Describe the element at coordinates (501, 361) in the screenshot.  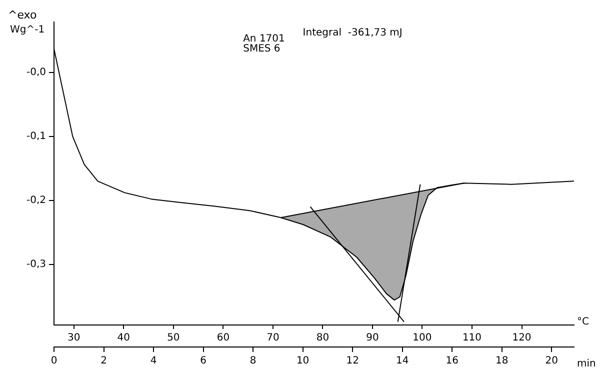
I see `x-tick-label: 18` at that location.